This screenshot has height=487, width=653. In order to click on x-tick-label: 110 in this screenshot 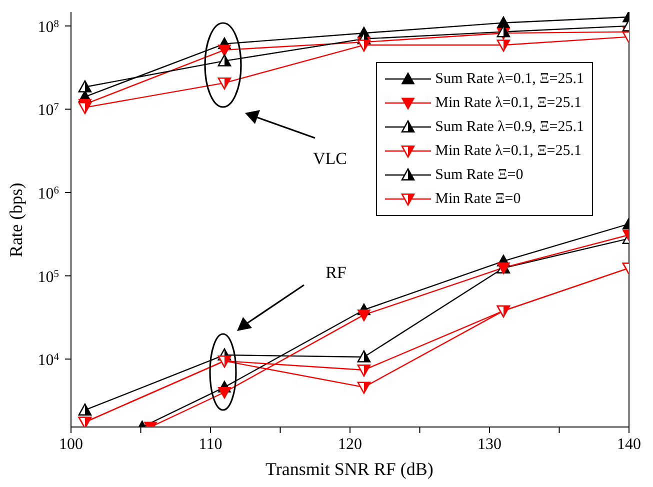, I will do `click(210, 444)`.